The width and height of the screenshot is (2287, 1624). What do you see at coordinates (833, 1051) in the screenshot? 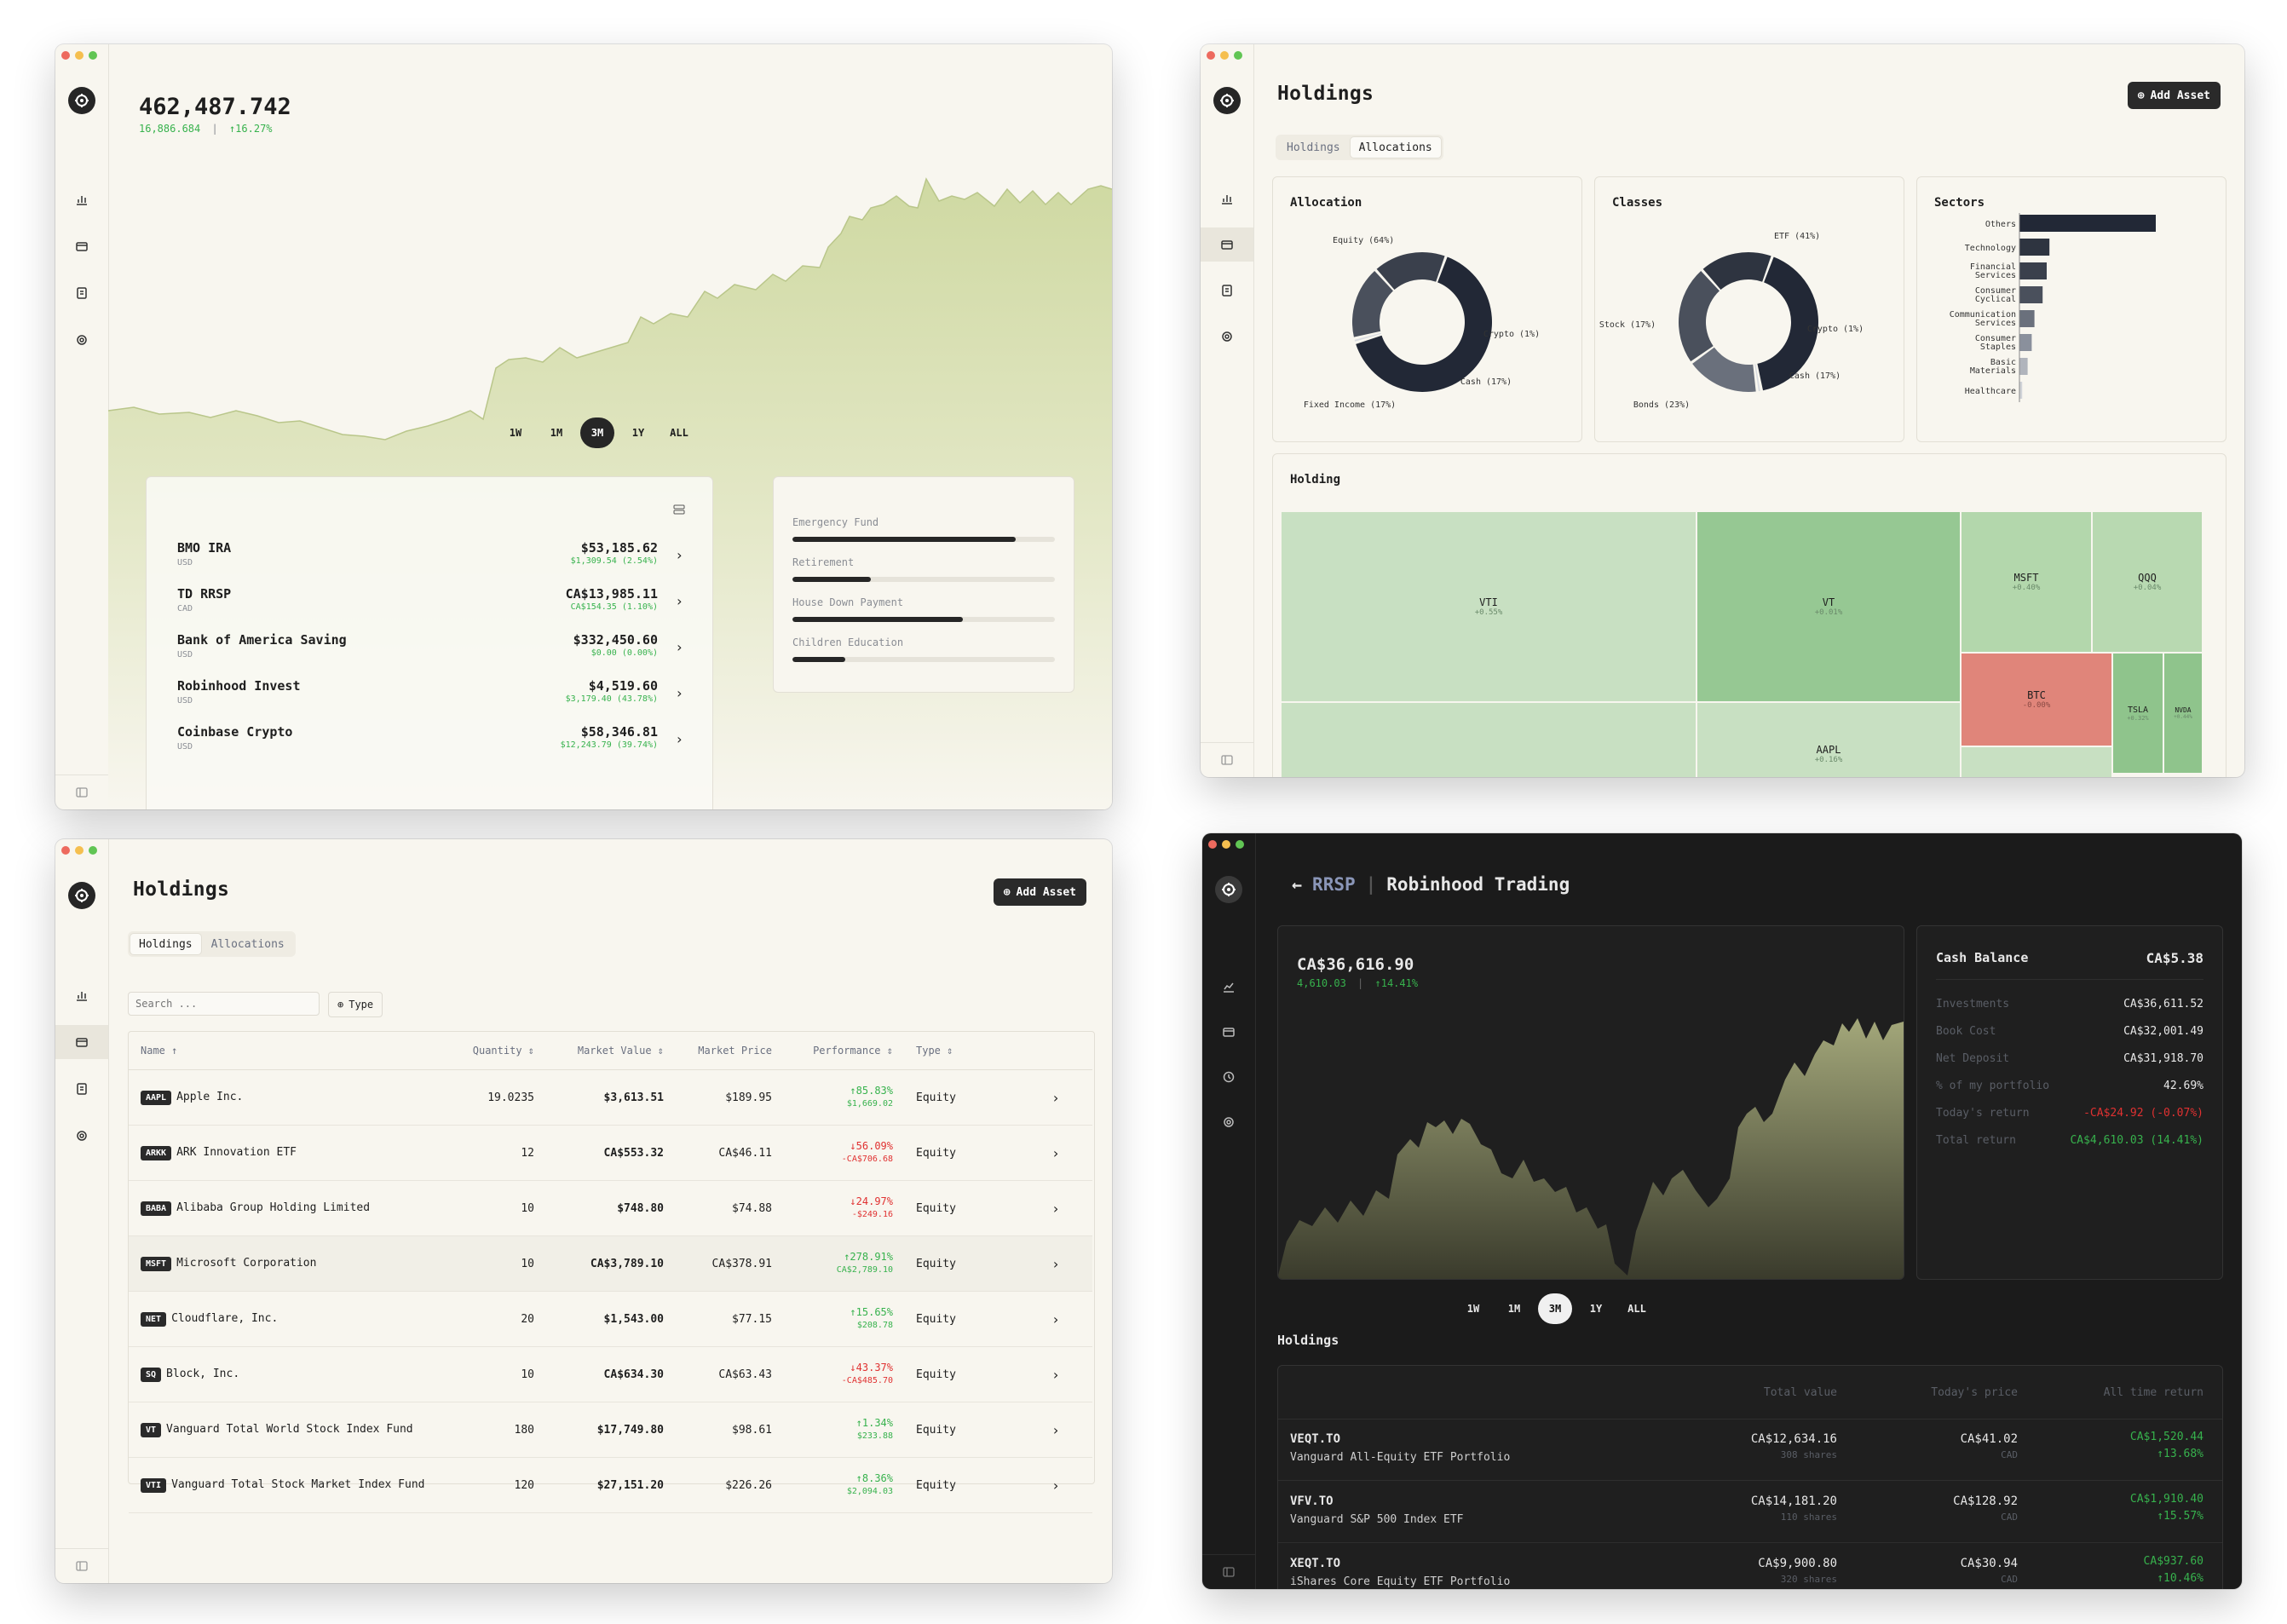
I see `col-performance: Performance ⇕` at bounding box center [833, 1051].